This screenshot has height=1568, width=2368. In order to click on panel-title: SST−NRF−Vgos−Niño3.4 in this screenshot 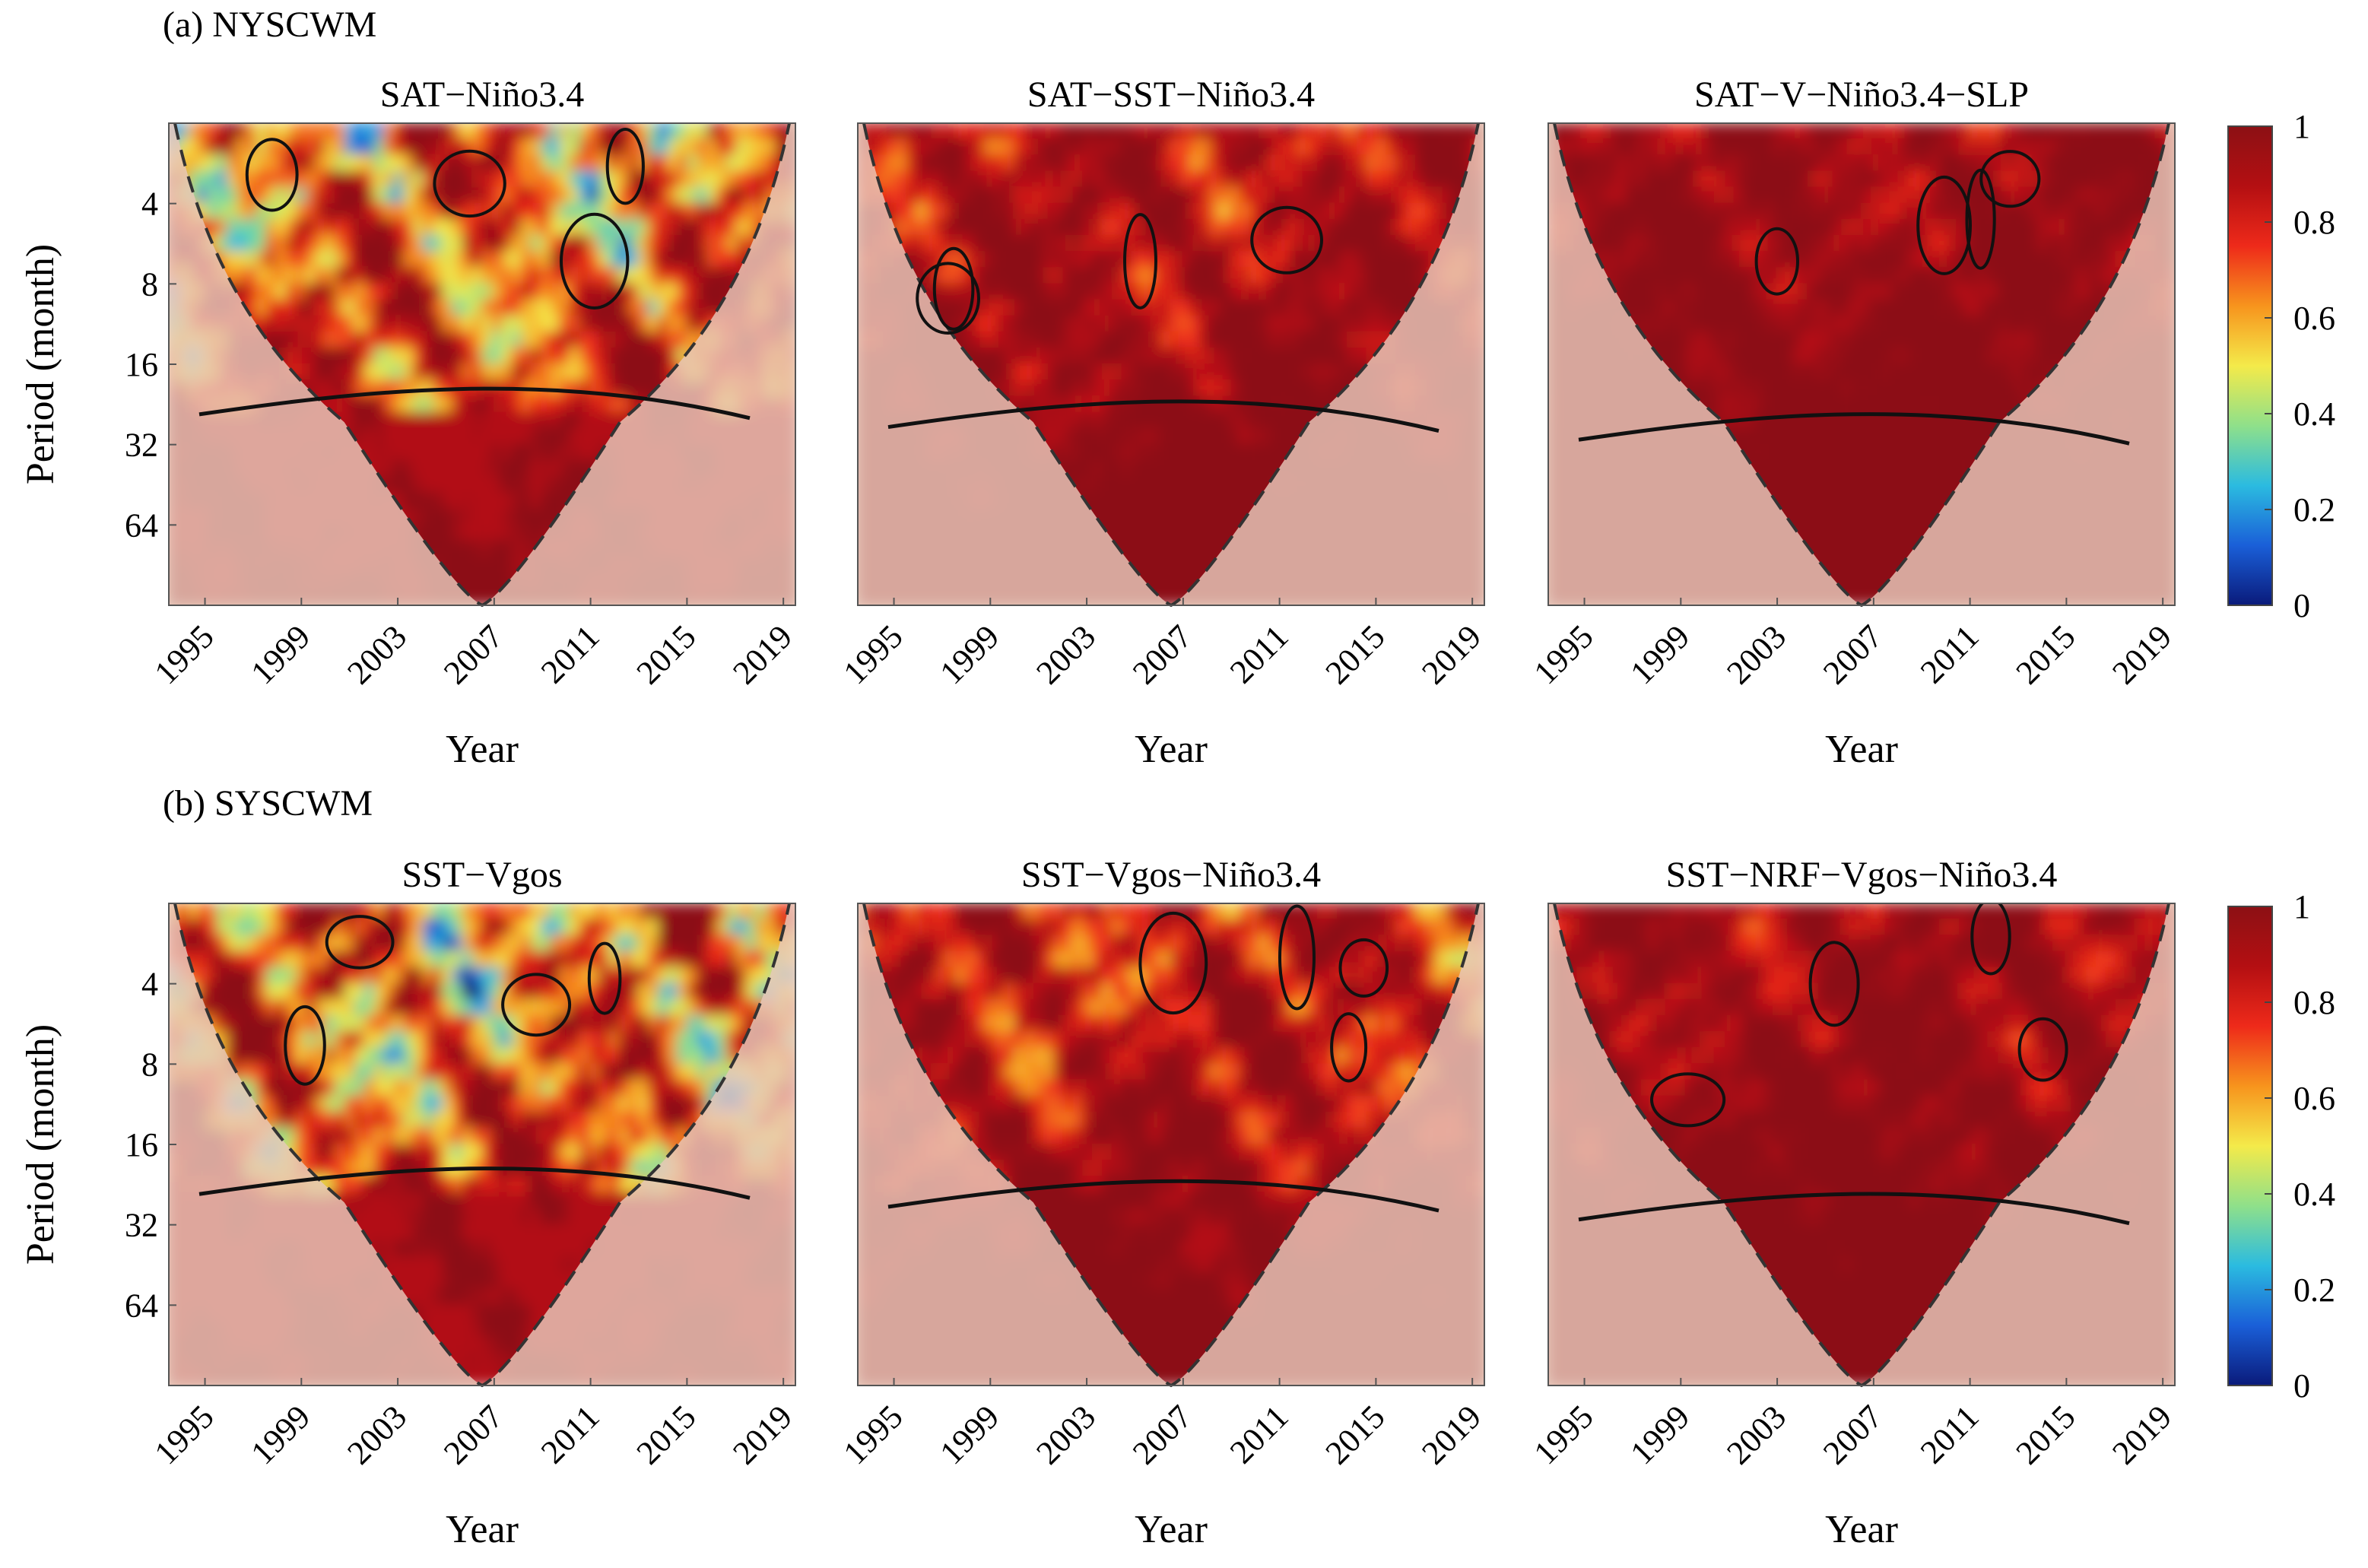, I will do `click(1862, 875)`.